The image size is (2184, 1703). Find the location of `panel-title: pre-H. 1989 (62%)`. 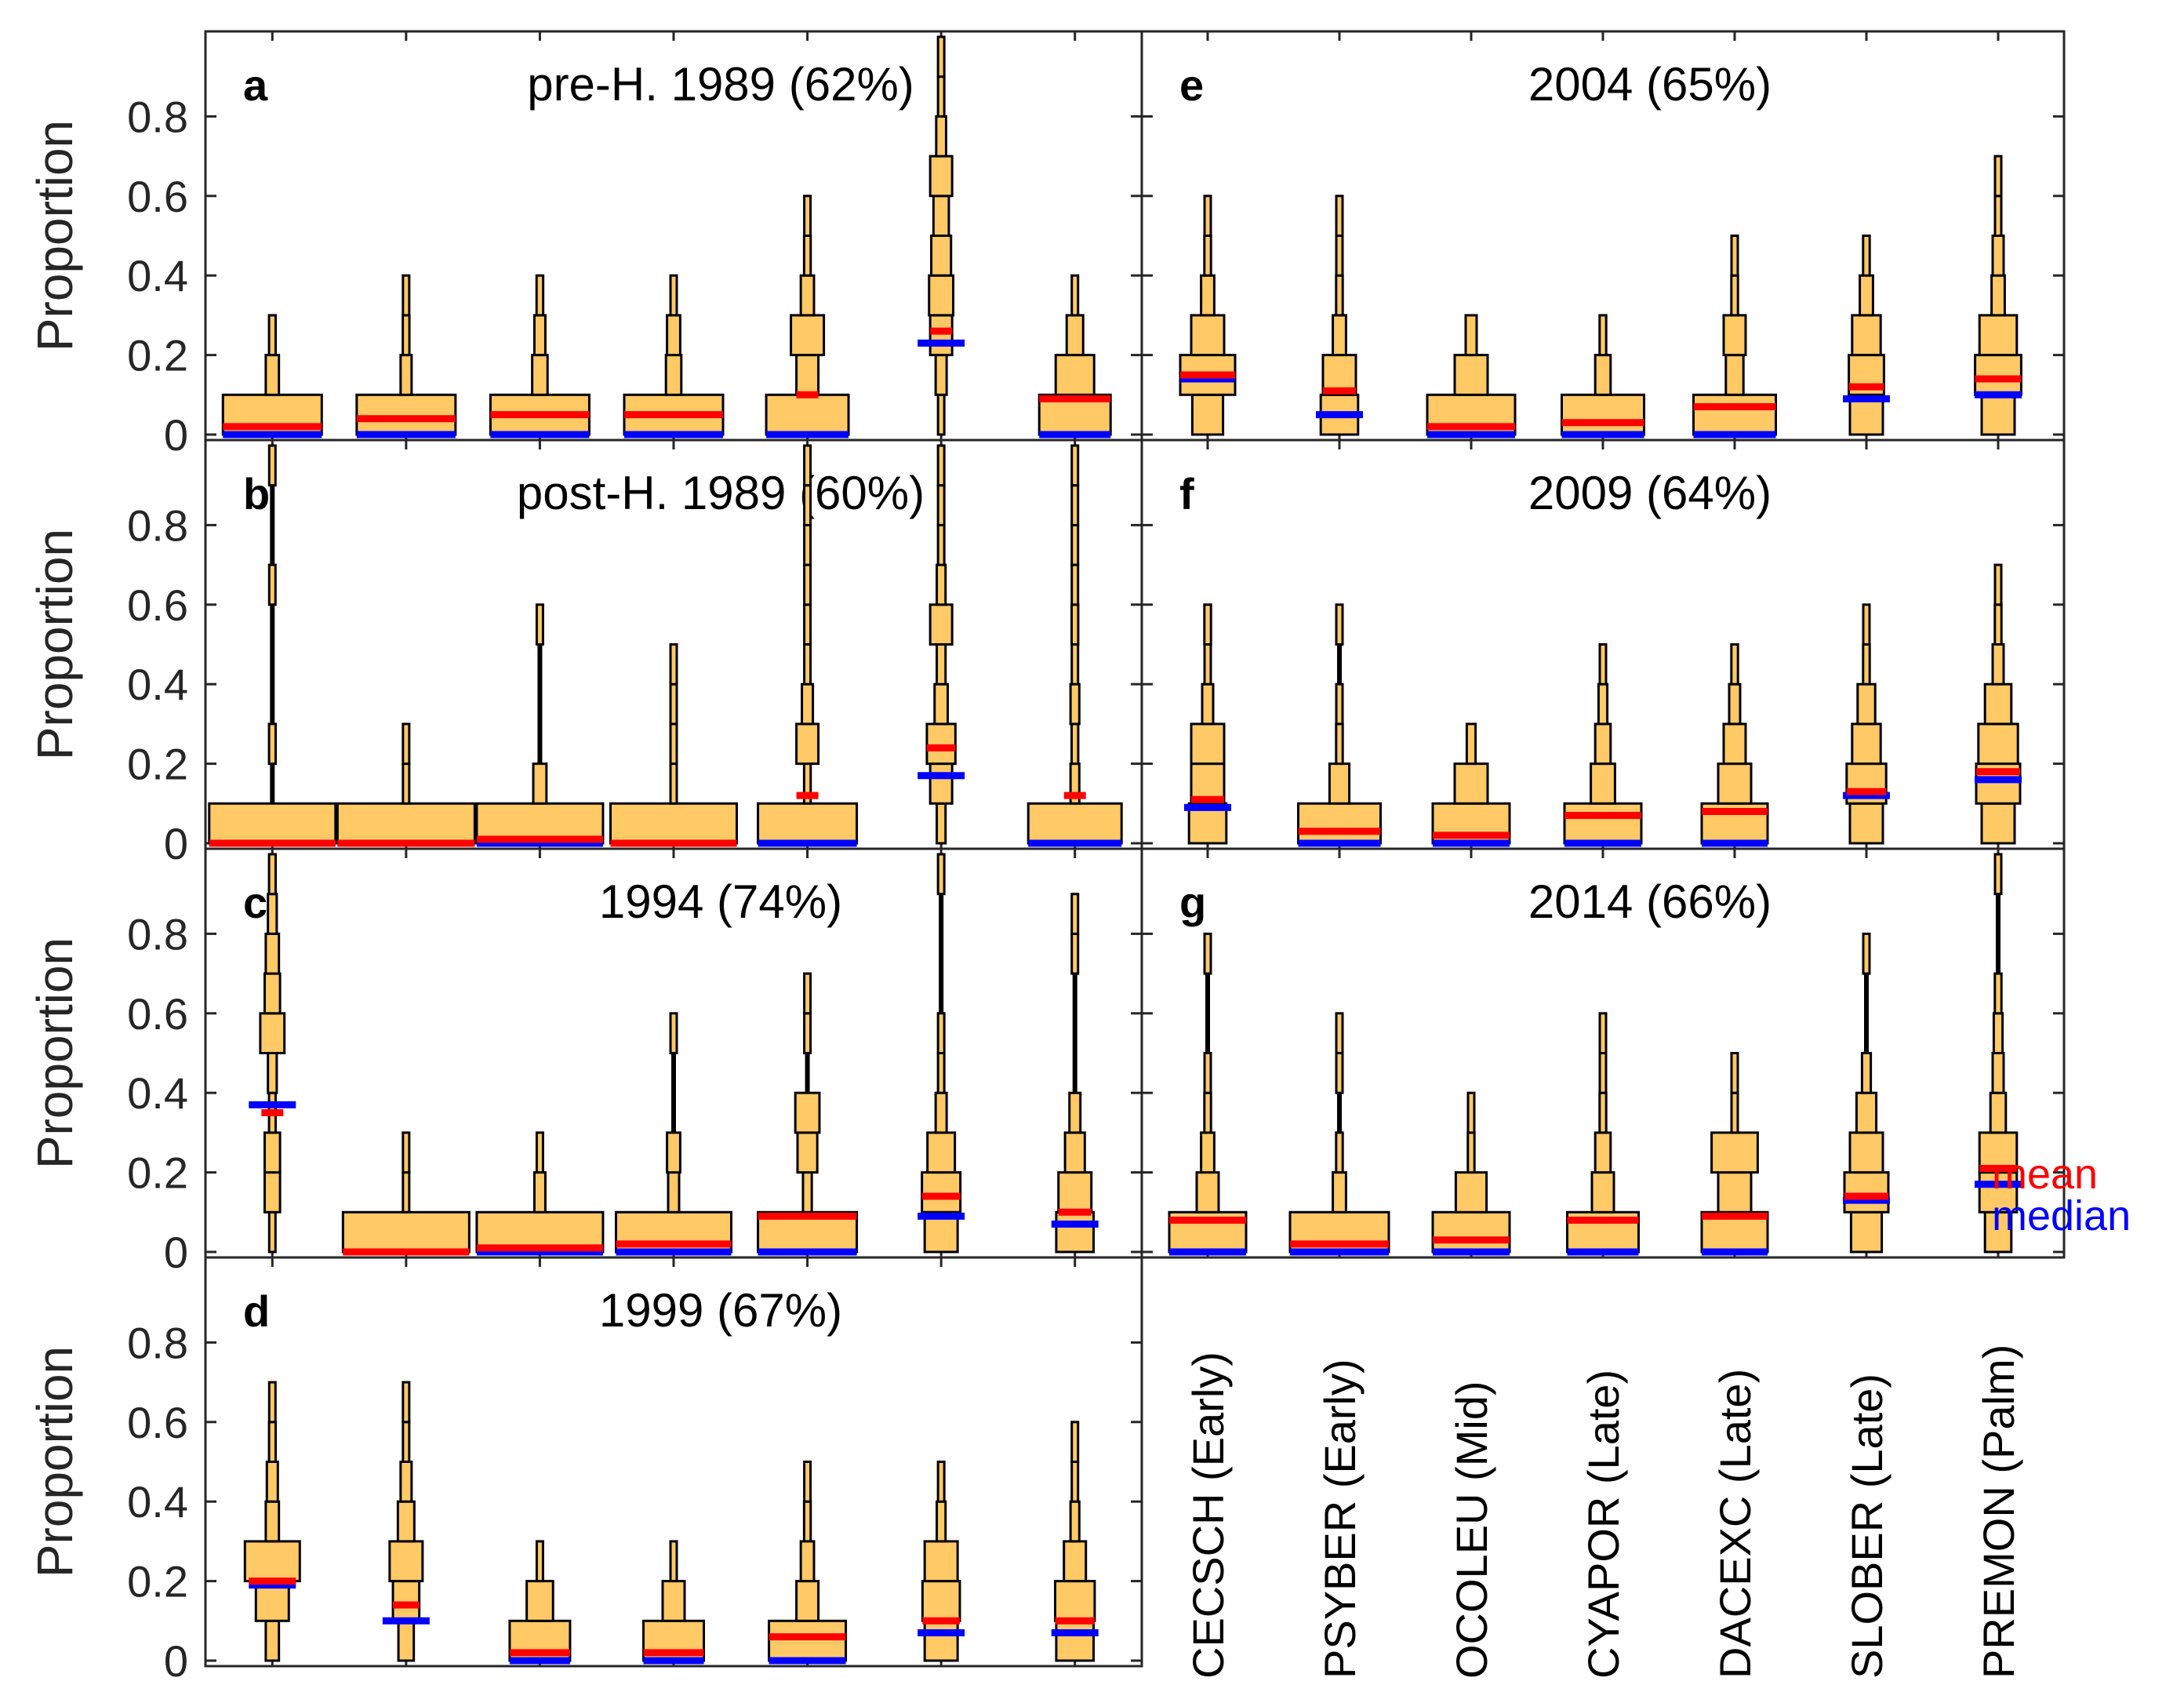

panel-title: pre-H. 1989 (62%) is located at coordinates (720, 84).